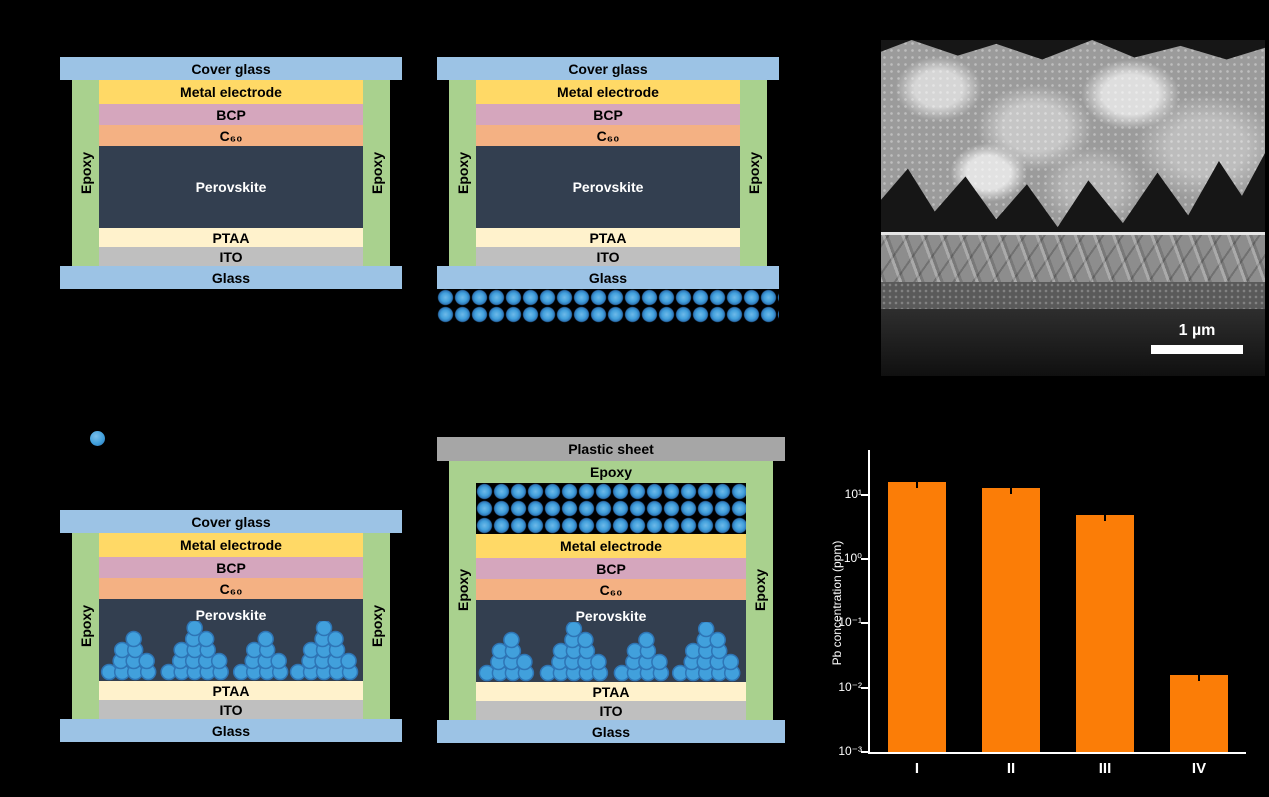 The image size is (1269, 797). What do you see at coordinates (850, 686) in the screenshot?
I see `y-tick-label: 10⁻²` at bounding box center [850, 686].